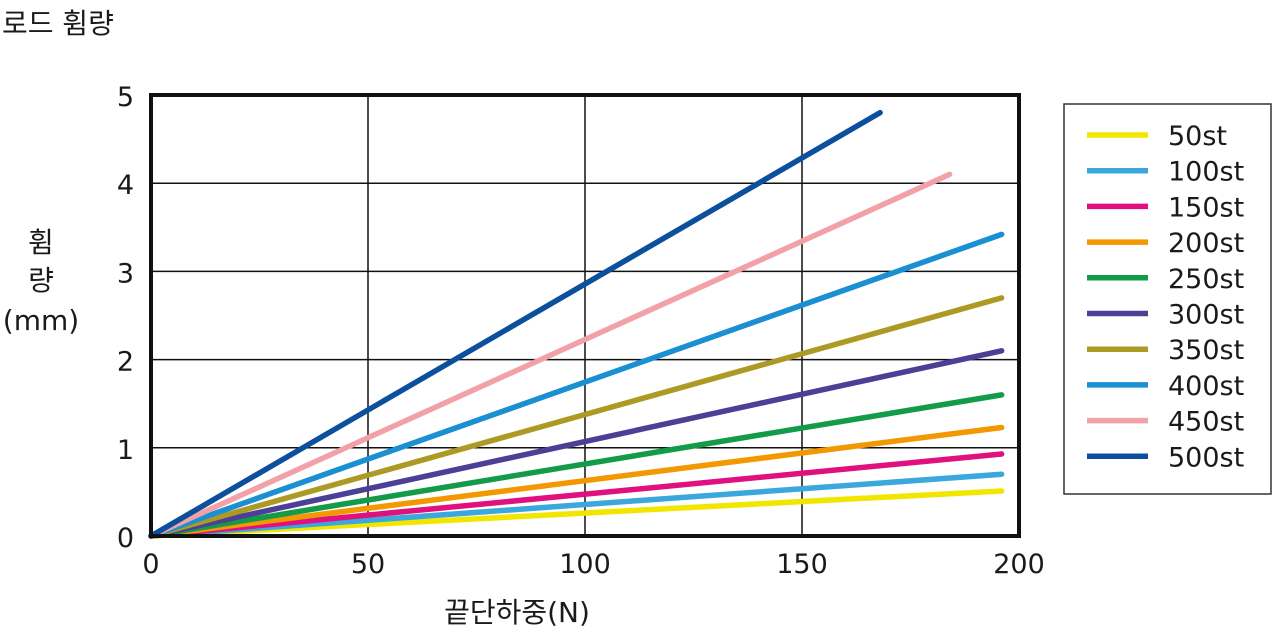 The width and height of the screenshot is (1280, 631). What do you see at coordinates (802, 564) in the screenshot?
I see `x-tick-label: 150` at bounding box center [802, 564].